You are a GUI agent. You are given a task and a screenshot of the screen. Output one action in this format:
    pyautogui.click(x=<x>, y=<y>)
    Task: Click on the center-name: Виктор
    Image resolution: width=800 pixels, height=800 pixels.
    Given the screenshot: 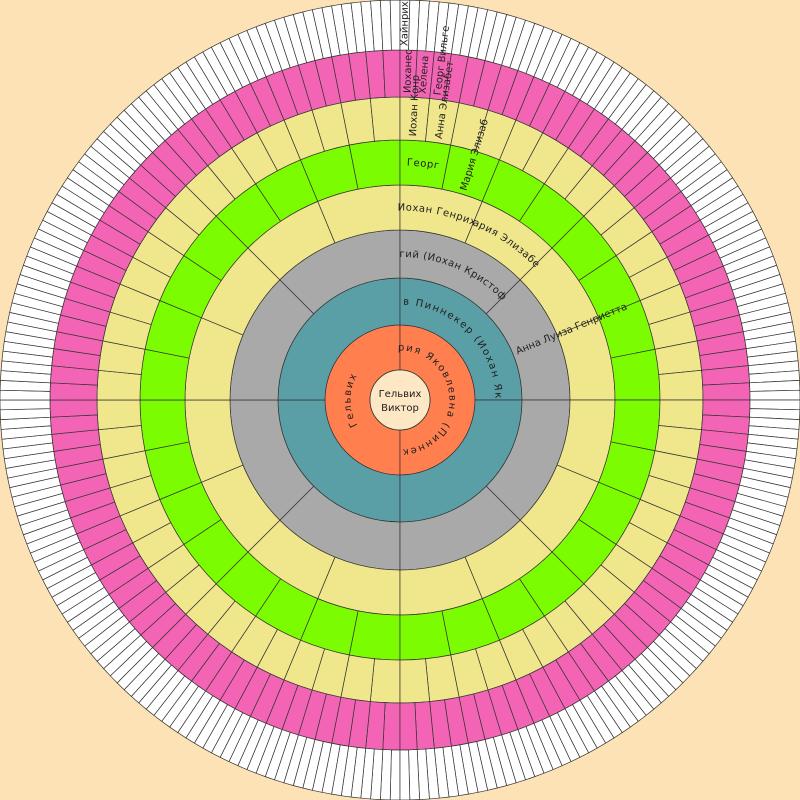 What is the action you would take?
    pyautogui.click(x=400, y=408)
    